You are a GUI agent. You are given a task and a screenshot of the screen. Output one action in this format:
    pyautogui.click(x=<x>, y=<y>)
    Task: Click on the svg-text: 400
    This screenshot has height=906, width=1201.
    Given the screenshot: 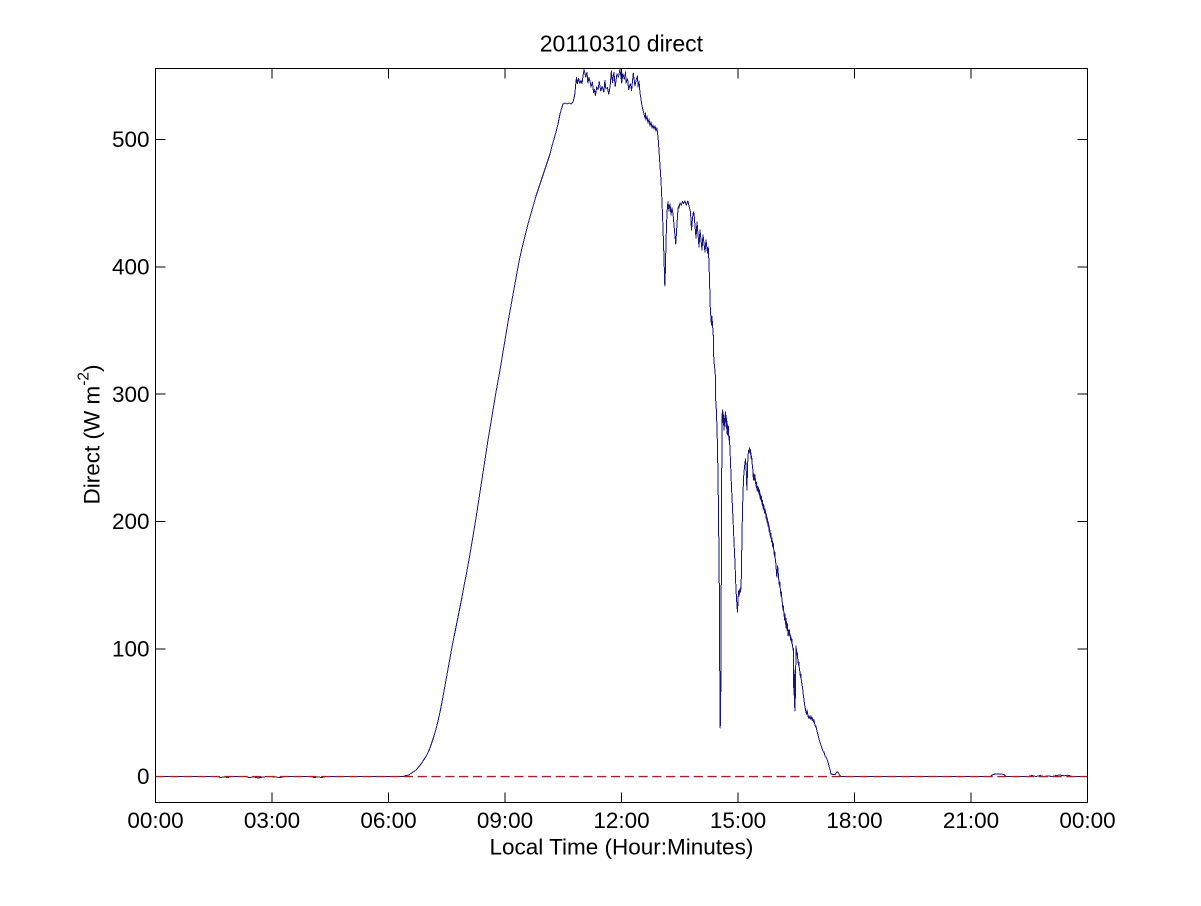 What is the action you would take?
    pyautogui.click(x=131, y=266)
    